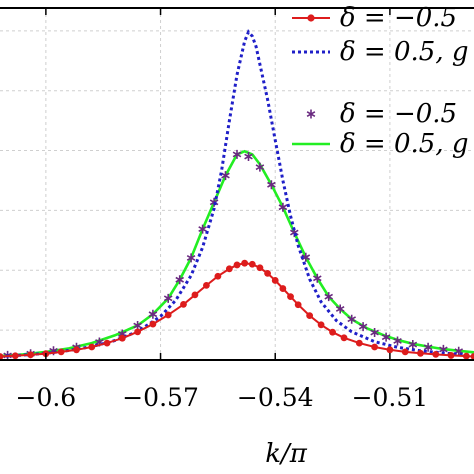 The width and height of the screenshot is (474, 474). I want to click on x-axis-title: k/π, so click(286, 454).